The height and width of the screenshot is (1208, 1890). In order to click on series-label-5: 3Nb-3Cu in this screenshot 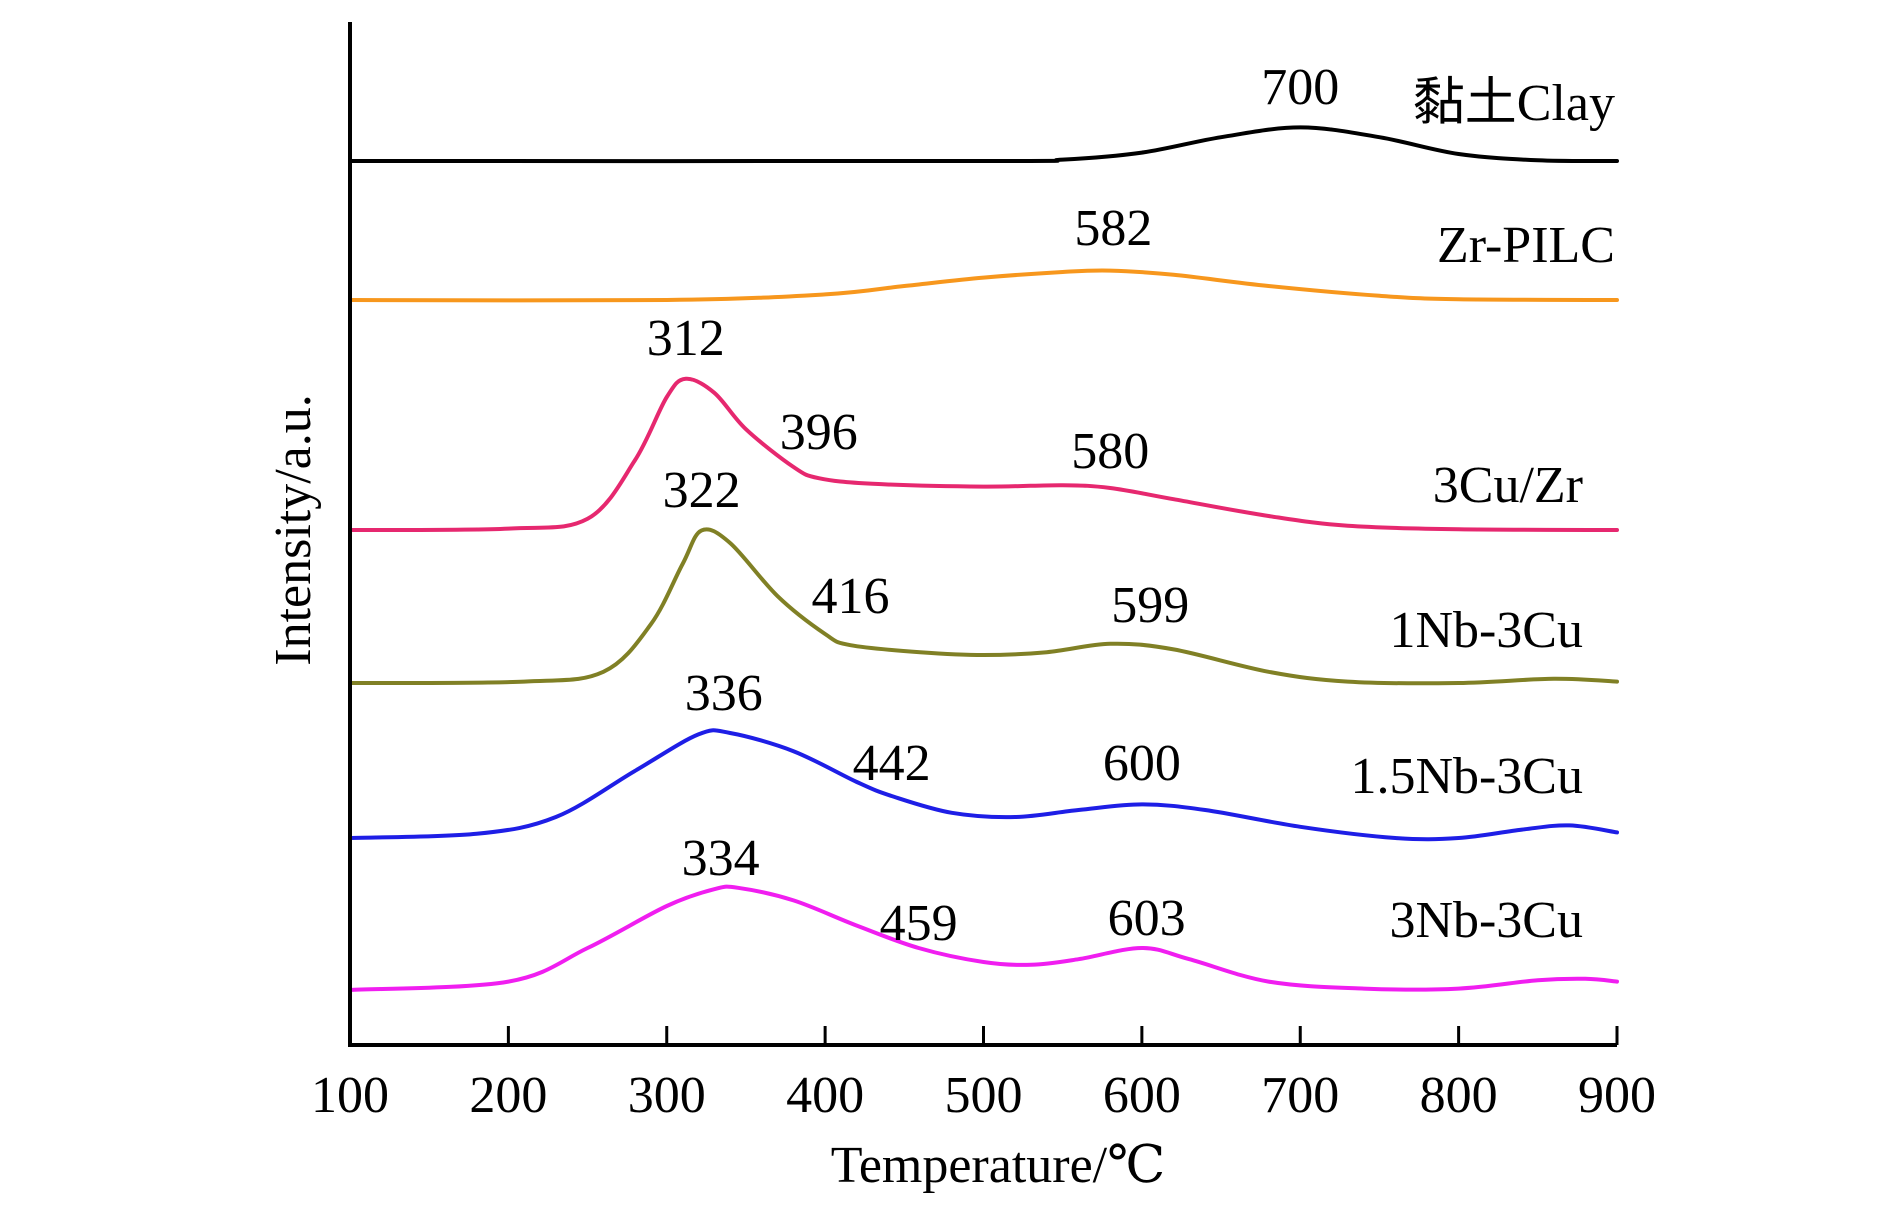, I will do `click(1486, 920)`.